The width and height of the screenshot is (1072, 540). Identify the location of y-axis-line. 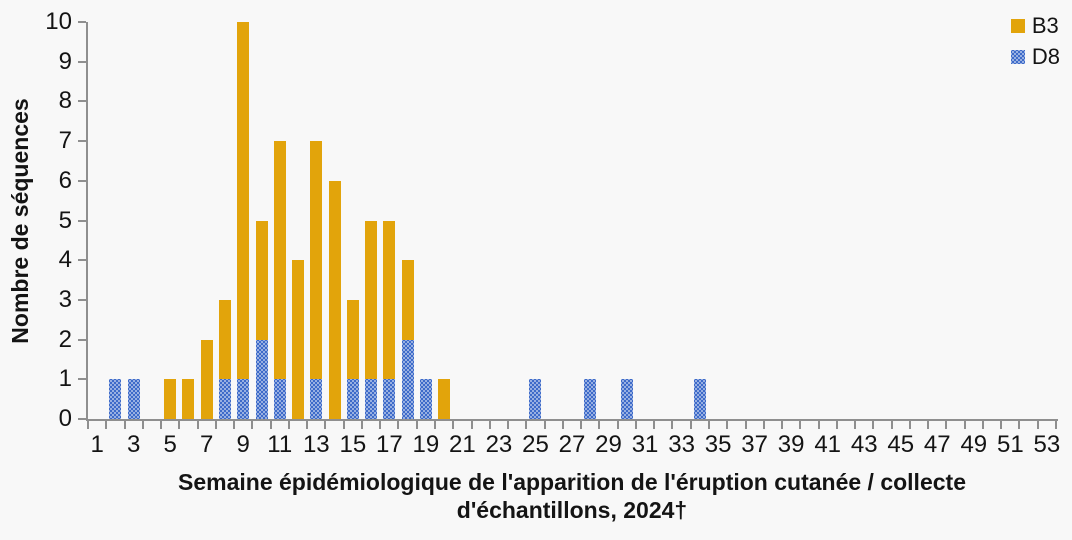
(87, 221).